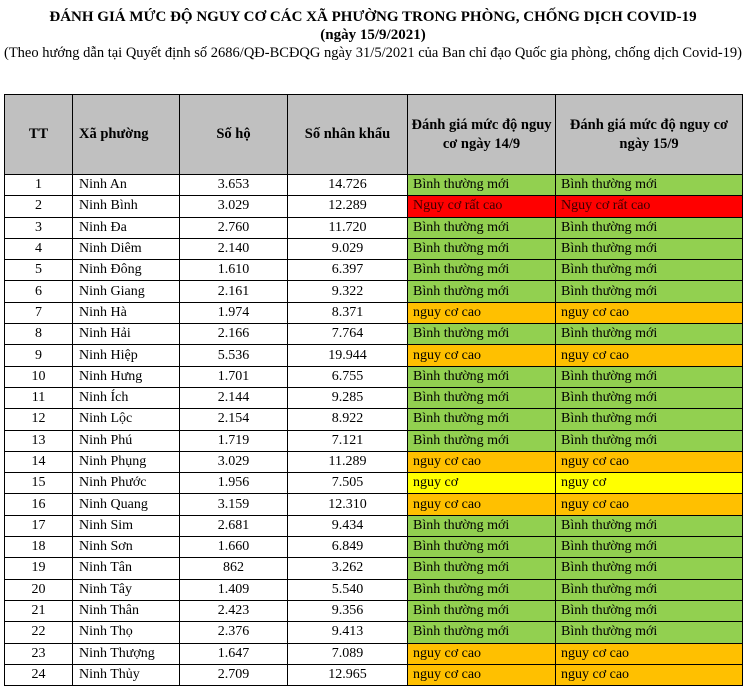  What do you see at coordinates (126, 270) in the screenshot?
I see `cell-ward: Ninh Đông` at bounding box center [126, 270].